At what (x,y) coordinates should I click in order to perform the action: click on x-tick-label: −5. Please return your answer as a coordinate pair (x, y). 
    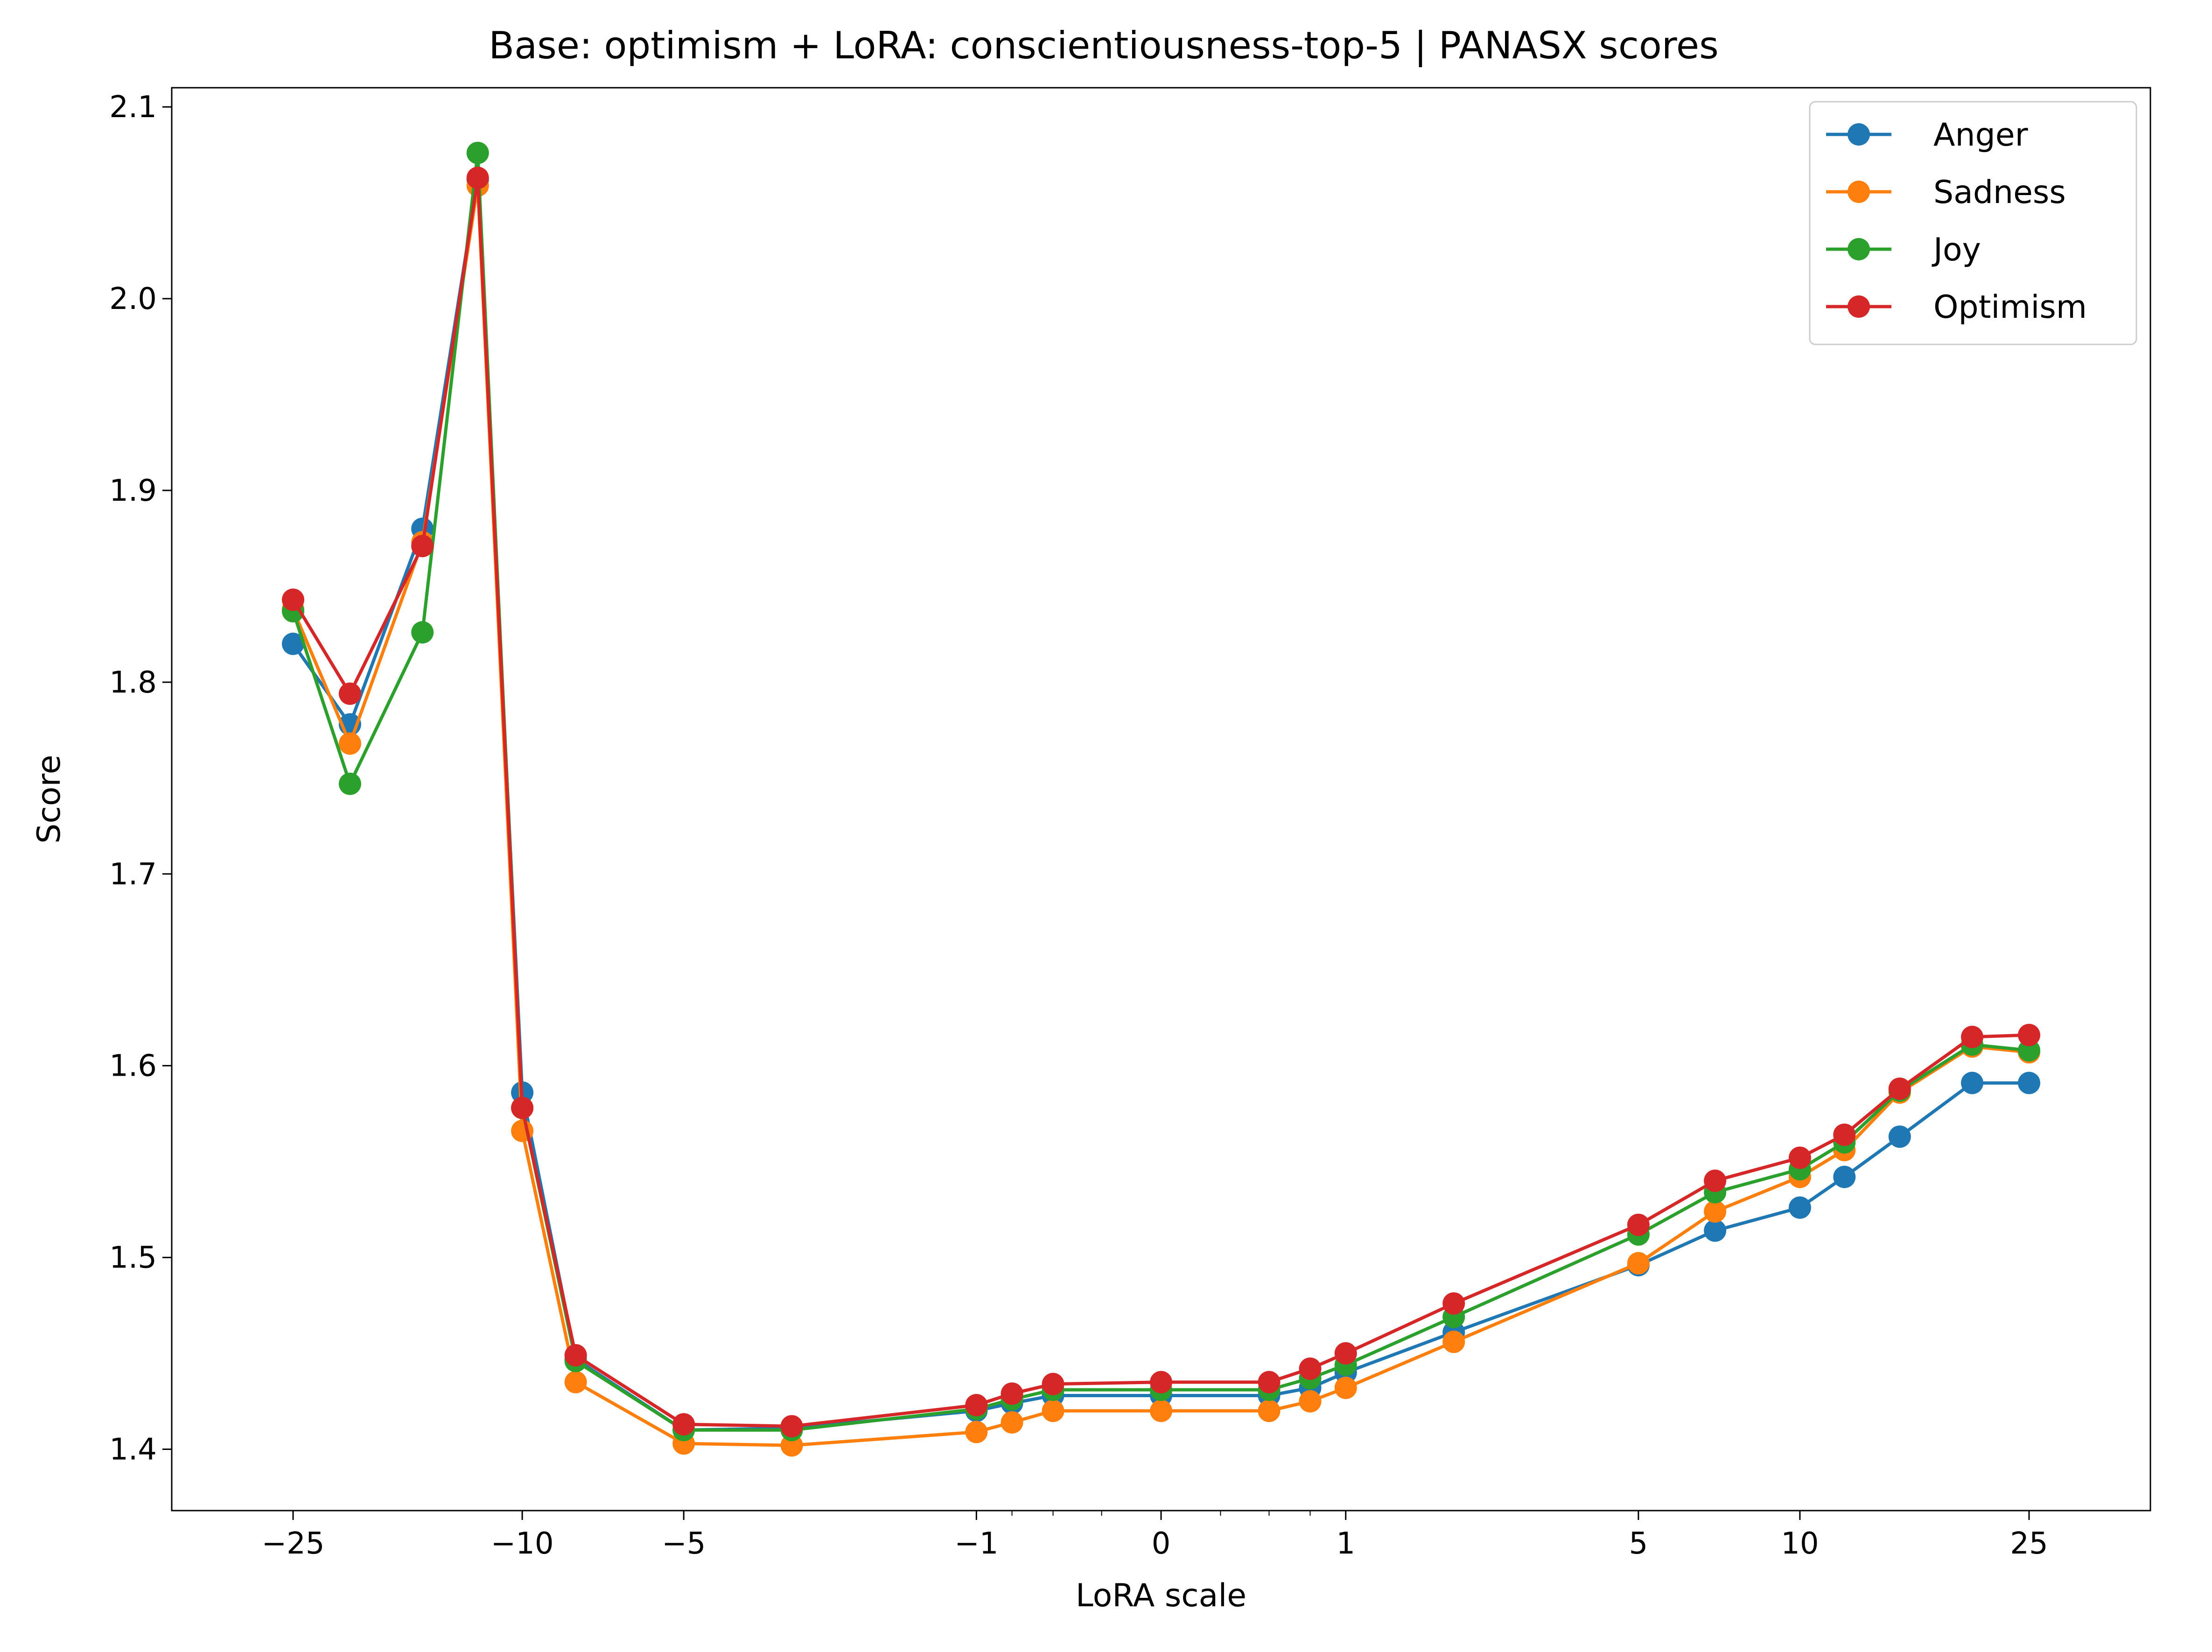
    Looking at the image, I should click on (684, 1543).